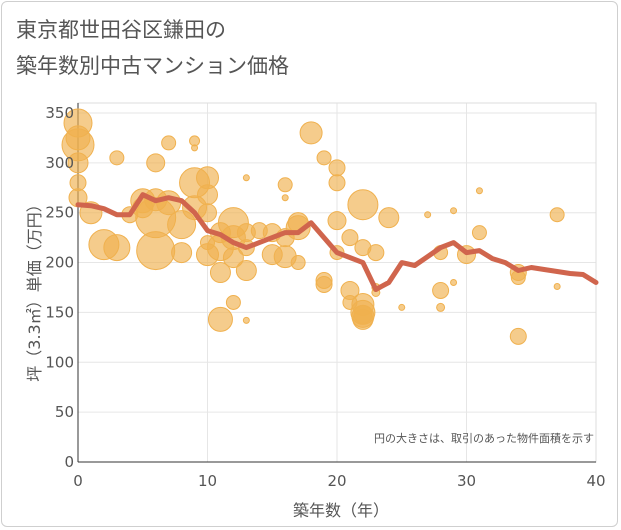  Describe the element at coordinates (595, 481) in the screenshot. I see `x-tick-label: 40` at that location.